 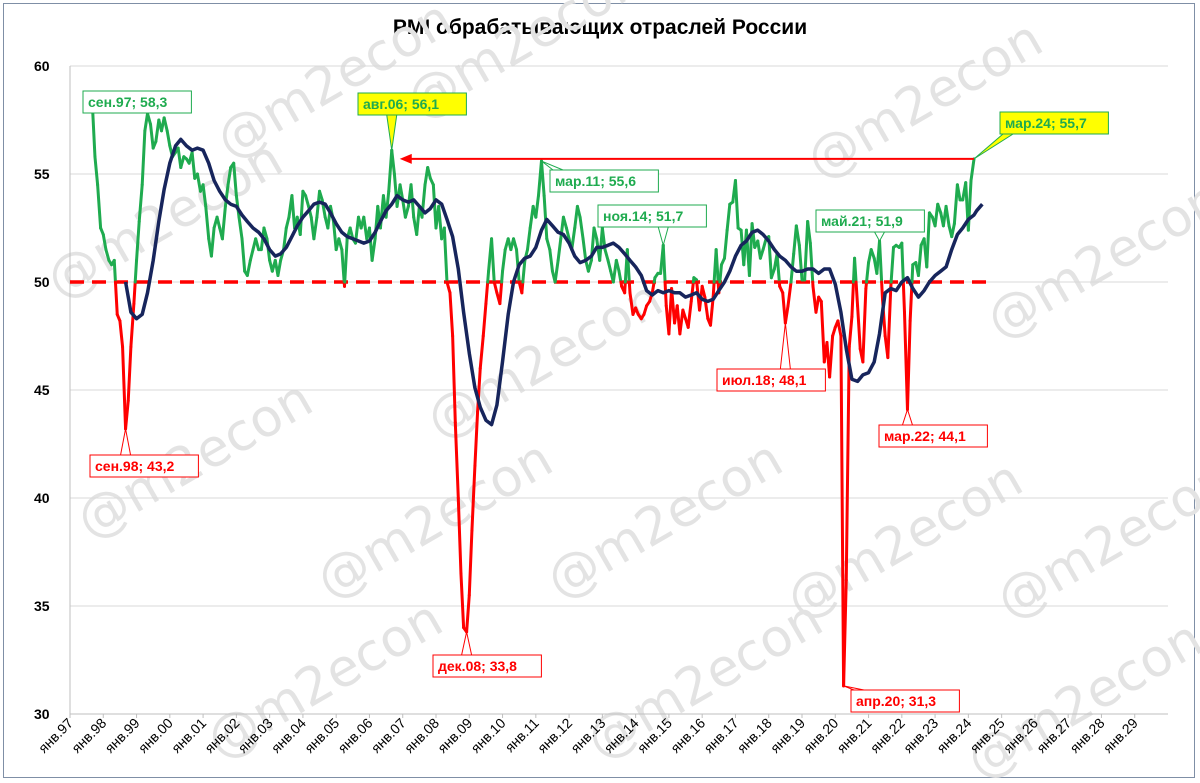 What do you see at coordinates (42, 174) in the screenshot?
I see `y-tick-label: 55` at bounding box center [42, 174].